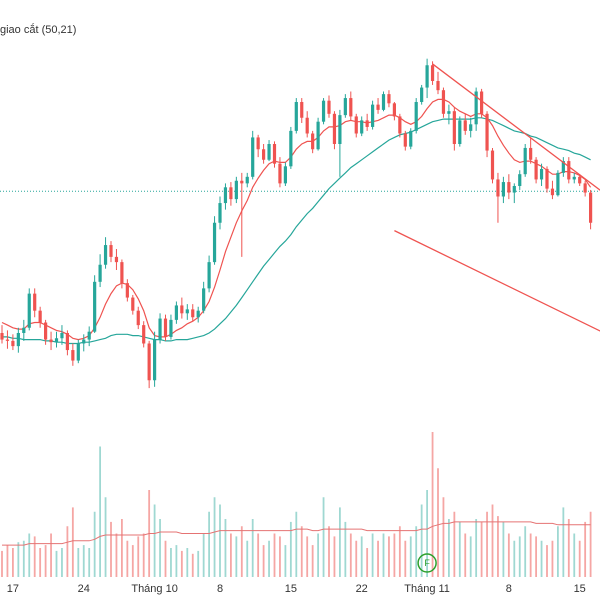 The image size is (600, 600). What do you see at coordinates (38, 29) in the screenshot?
I see `indicator-legend-label: giao cắt (50,21)` at bounding box center [38, 29].